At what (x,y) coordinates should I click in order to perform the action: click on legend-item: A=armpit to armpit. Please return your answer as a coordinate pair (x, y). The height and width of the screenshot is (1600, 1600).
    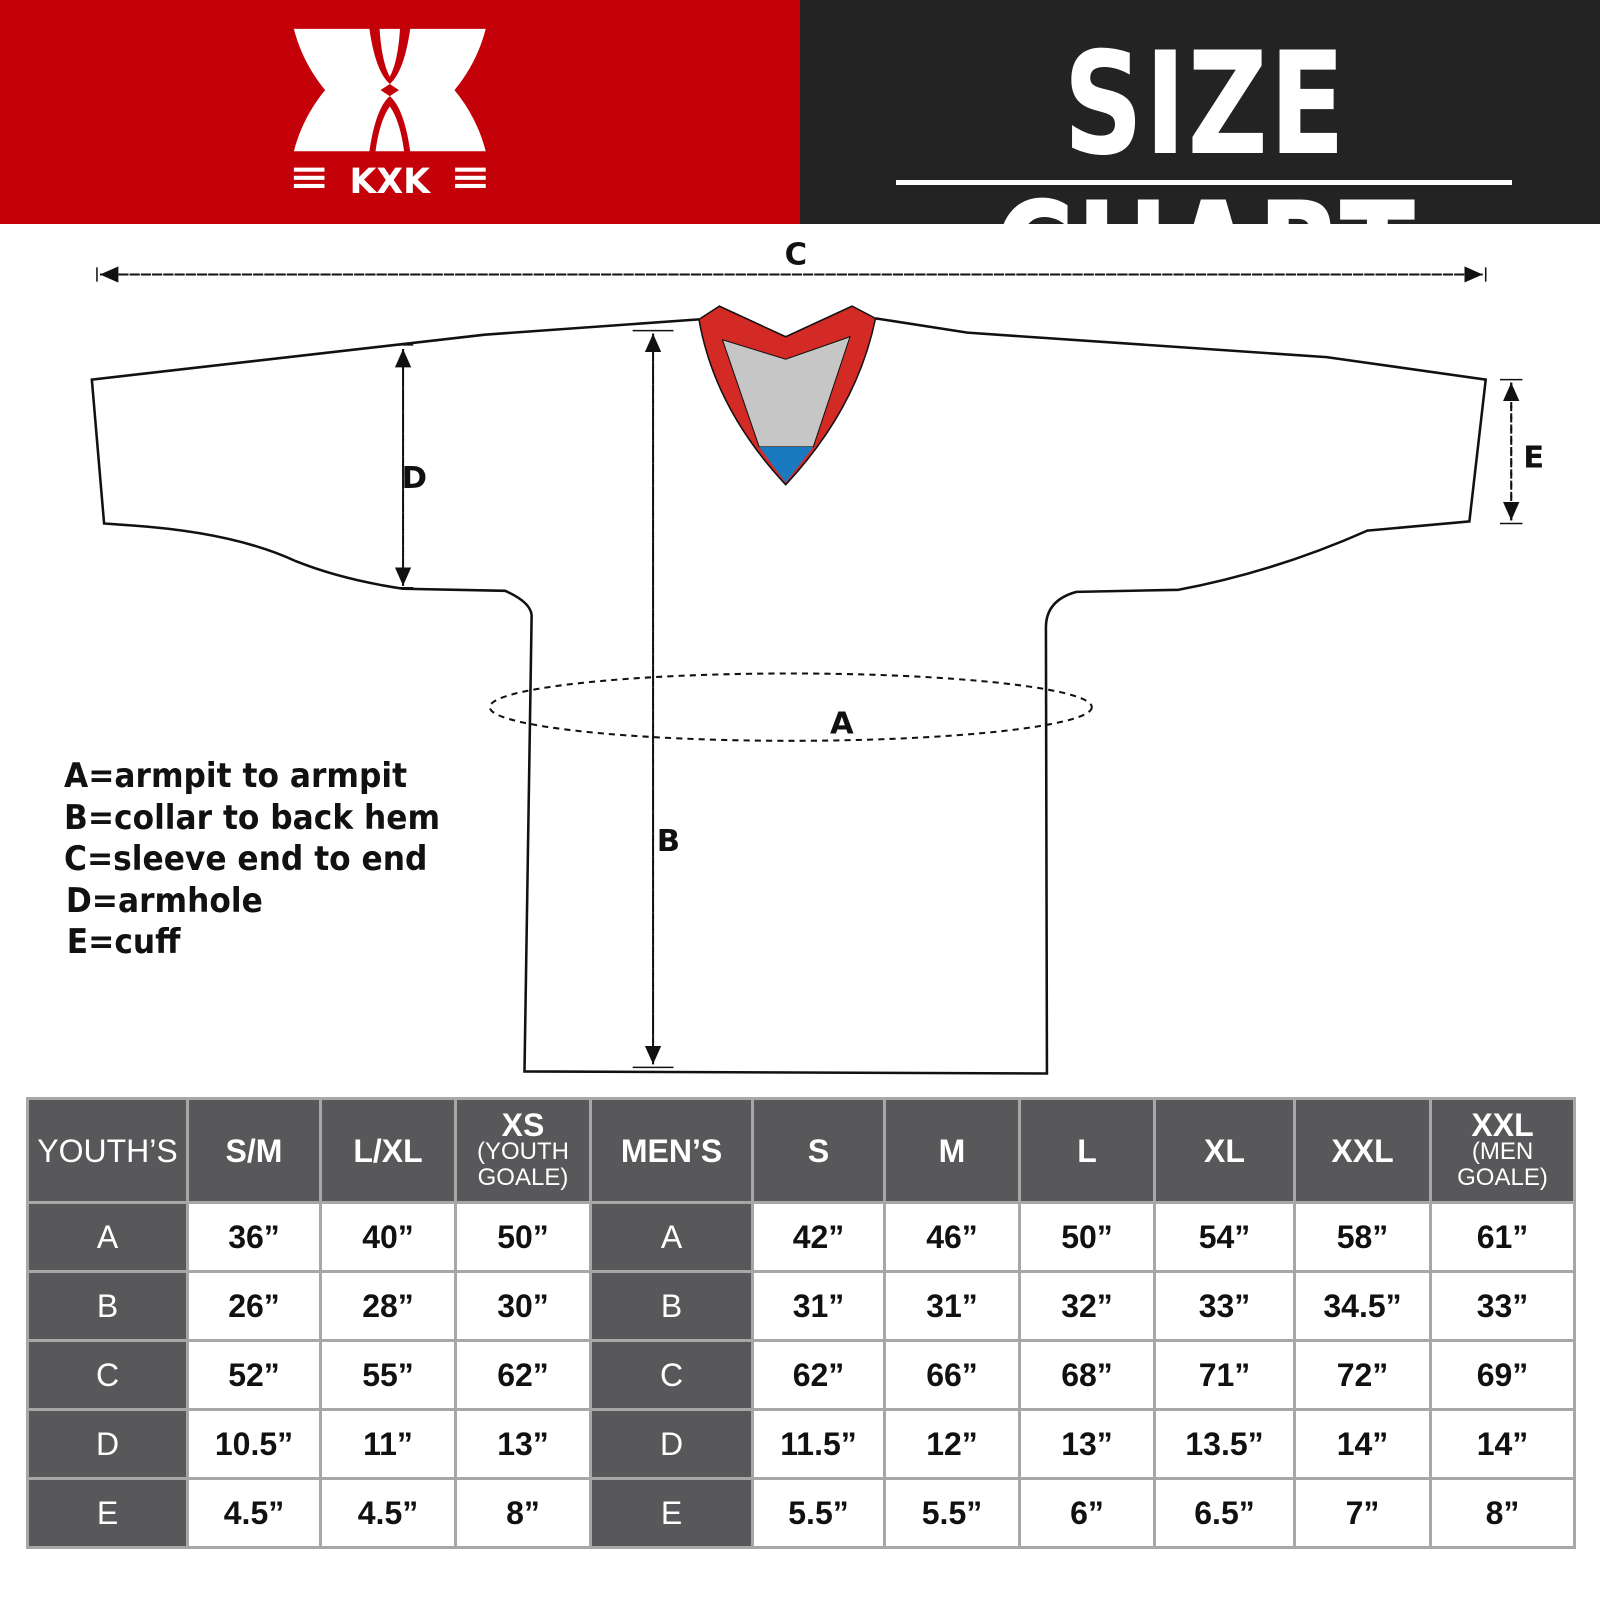
    Looking at the image, I should click on (236, 776).